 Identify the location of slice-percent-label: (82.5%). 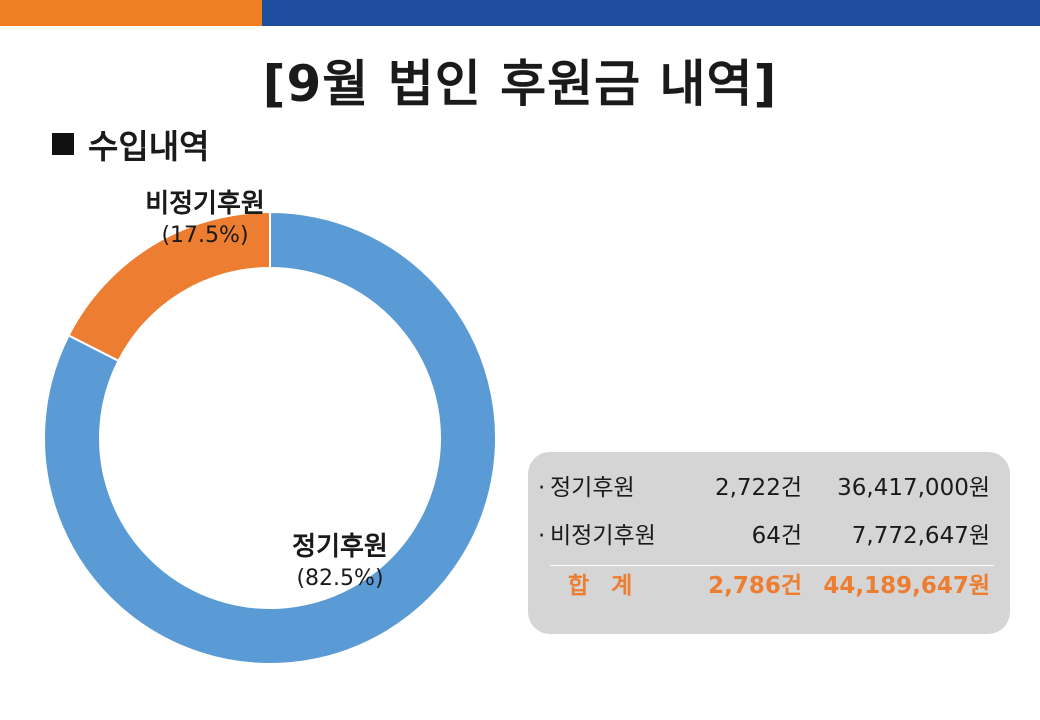
(339, 578).